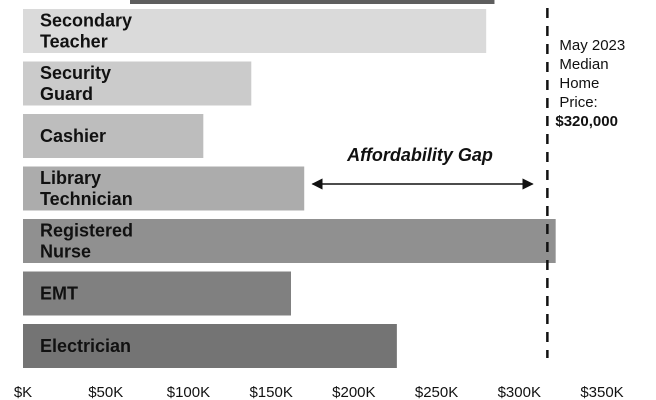 The image size is (656, 400). Describe the element at coordinates (113, 136) in the screenshot. I see `bar-cashier` at that location.